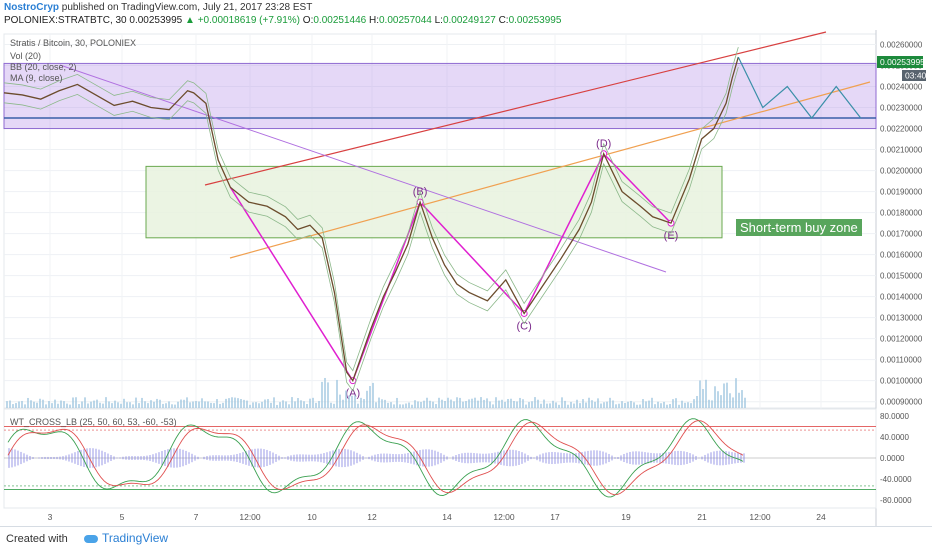 This screenshot has height=551, width=932. What do you see at coordinates (901, 87) in the screenshot?
I see `price-tick-label: 0.00240000` at bounding box center [901, 87].